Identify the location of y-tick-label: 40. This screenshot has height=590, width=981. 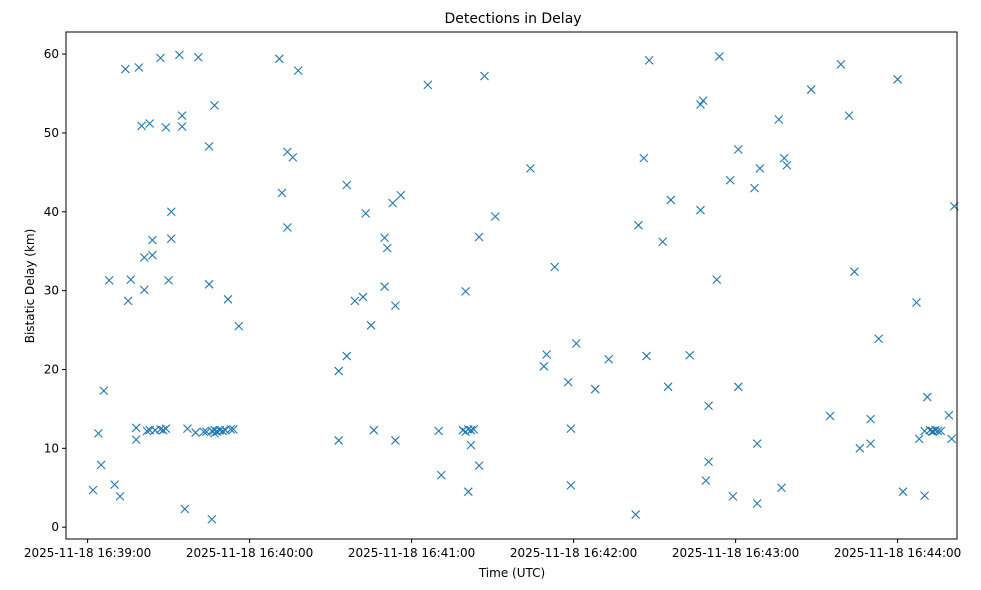
(51, 212).